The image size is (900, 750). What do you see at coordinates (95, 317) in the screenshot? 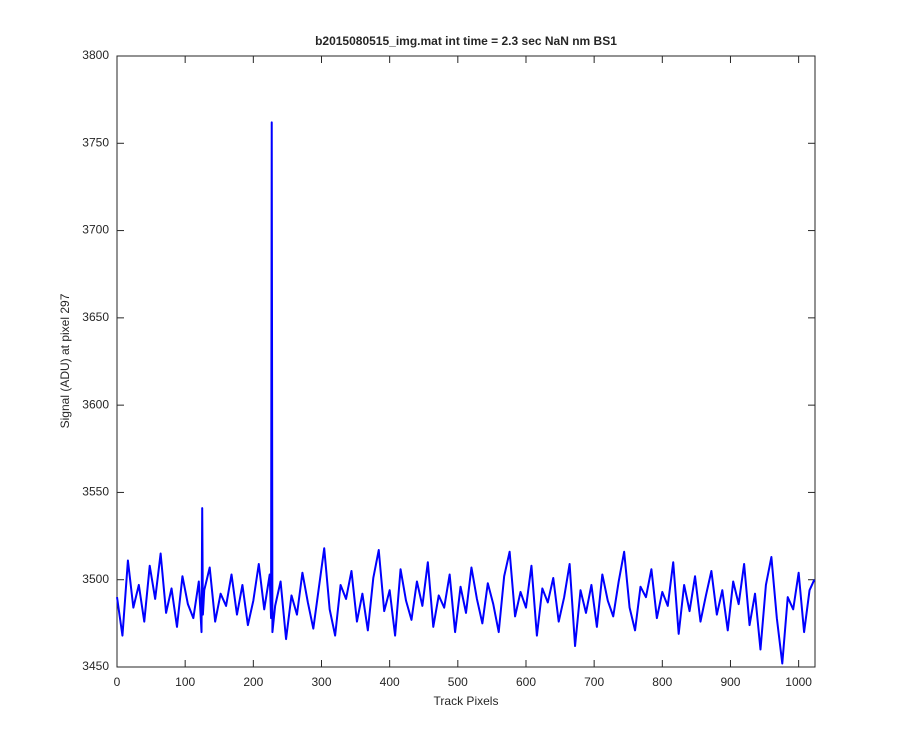
I see `y-tick-label: 3650` at bounding box center [95, 317].